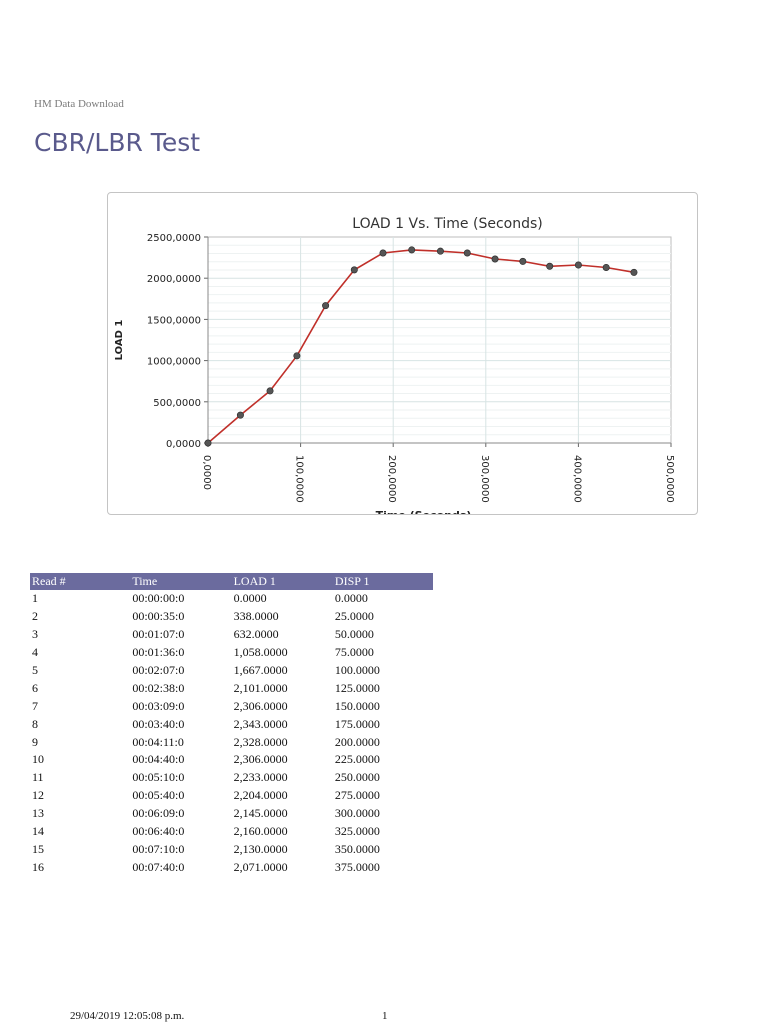 This screenshot has width=768, height=1024. I want to click on table-row: 1 00:00:00:0 0.0000 0.0000, so click(231, 599).